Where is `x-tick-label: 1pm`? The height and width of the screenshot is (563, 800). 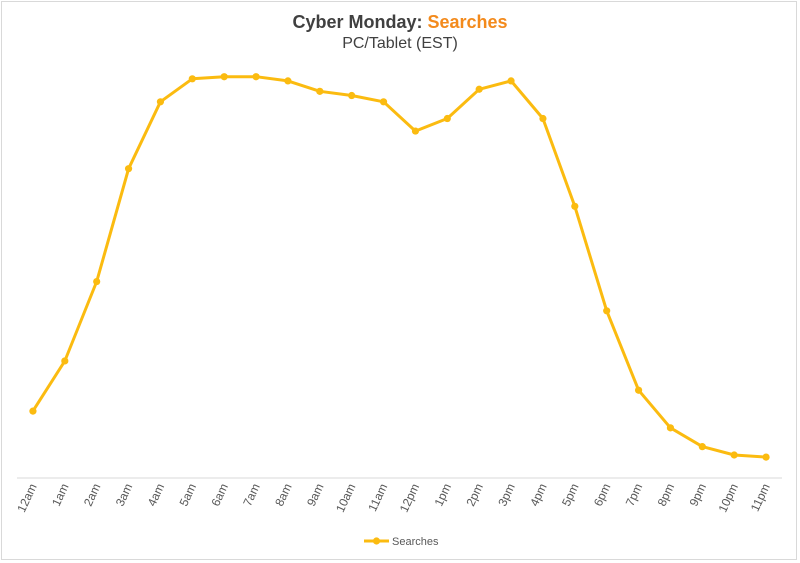 x-tick-label: 1pm is located at coordinates (442, 494).